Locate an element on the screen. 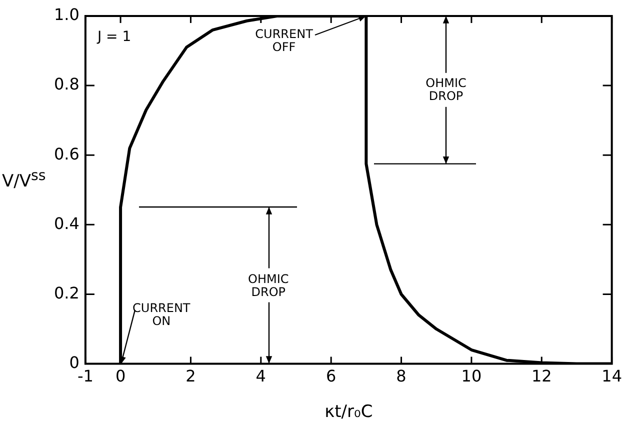  x-tick-label: 14 is located at coordinates (612, 376).